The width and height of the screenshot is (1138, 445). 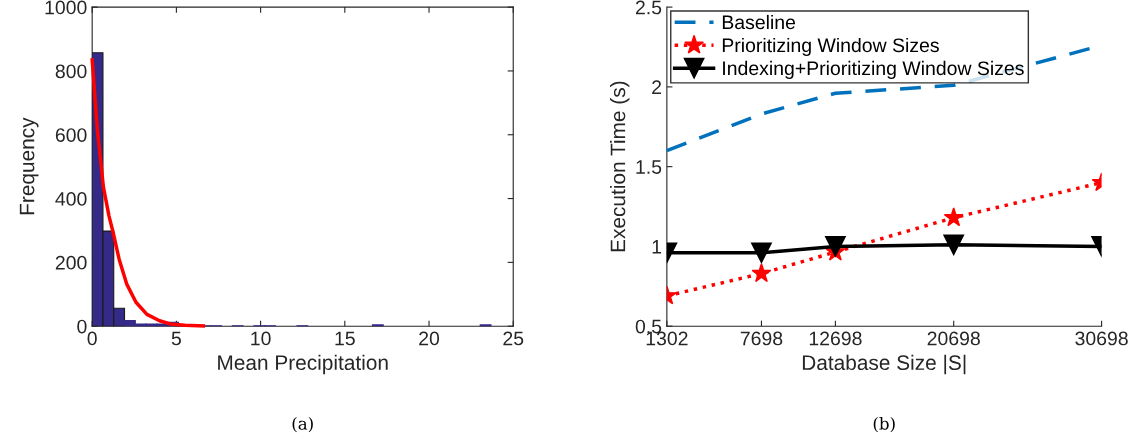 I want to click on x-tick-label: 20, so click(x=429, y=338).